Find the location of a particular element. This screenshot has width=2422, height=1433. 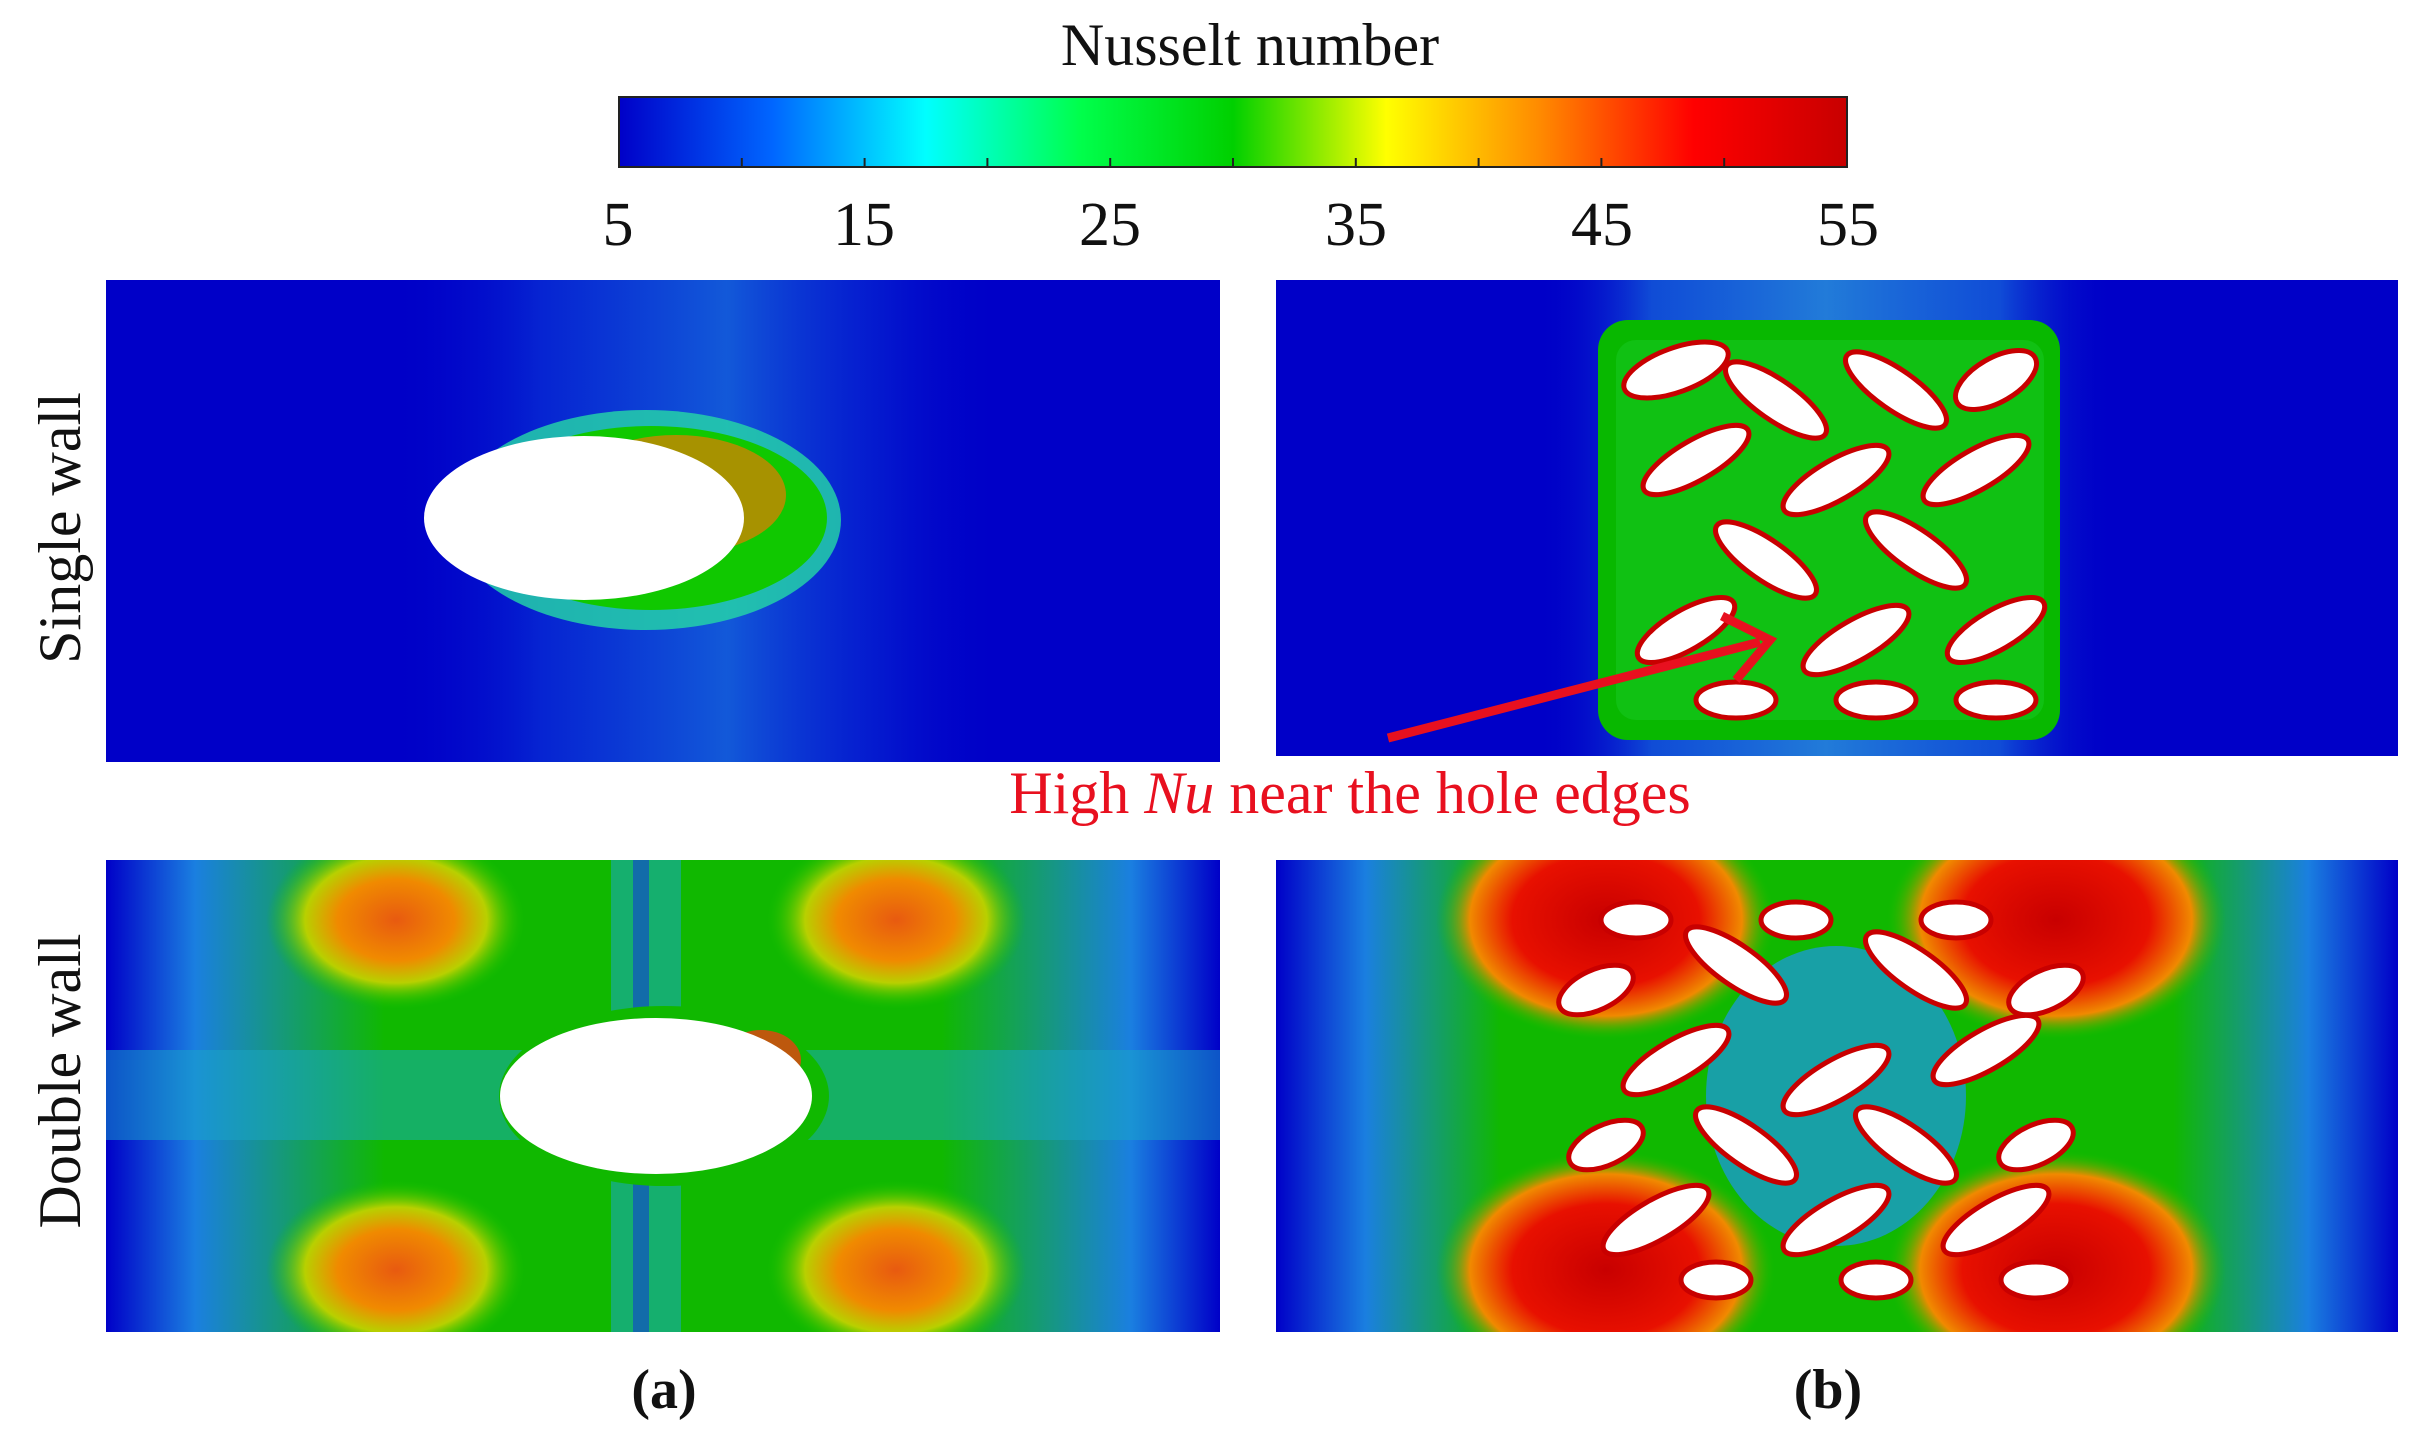

colorbar-tick-label: 15 is located at coordinates (864, 225).